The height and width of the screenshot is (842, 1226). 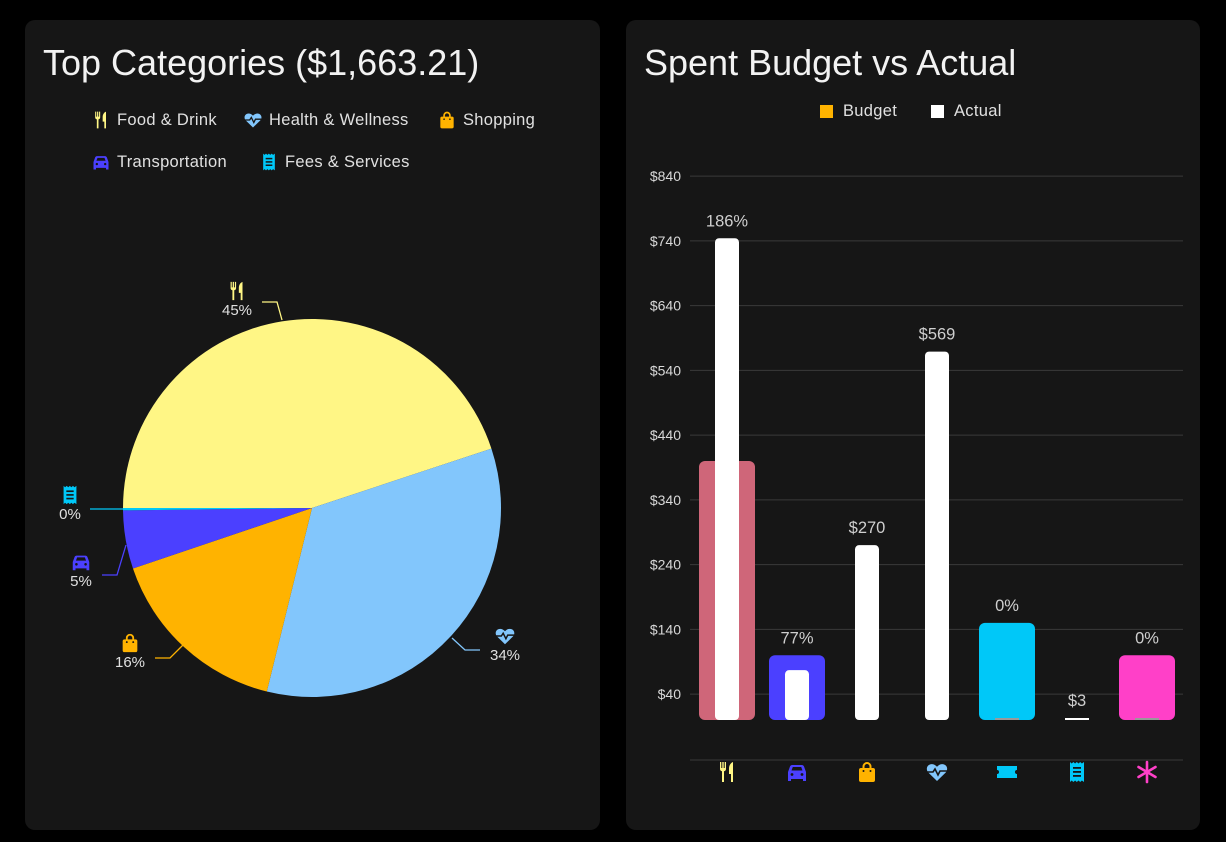 What do you see at coordinates (70, 514) in the screenshot?
I see `pie-percent-label: 0%` at bounding box center [70, 514].